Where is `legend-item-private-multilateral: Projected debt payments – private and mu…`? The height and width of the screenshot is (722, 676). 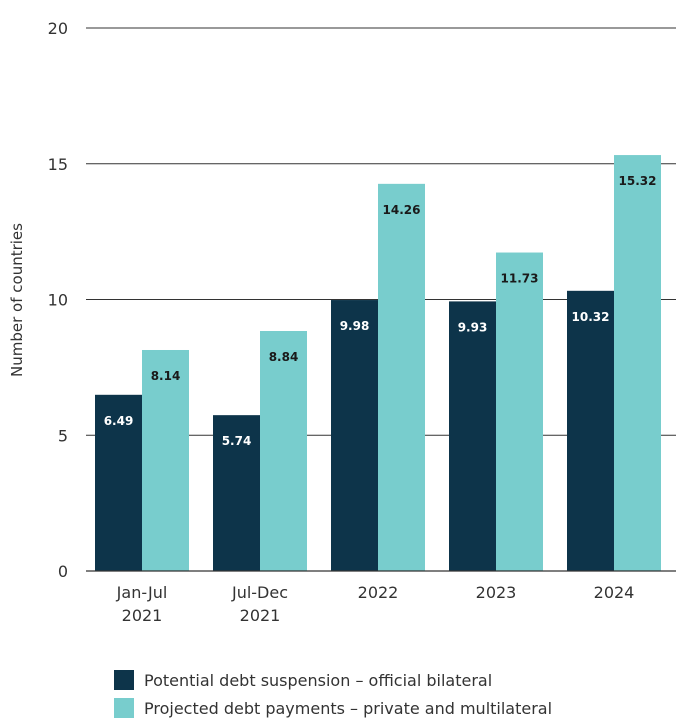
legend-item-private-multilateral: Projected debt payments – private and mu… is located at coordinates (333, 708).